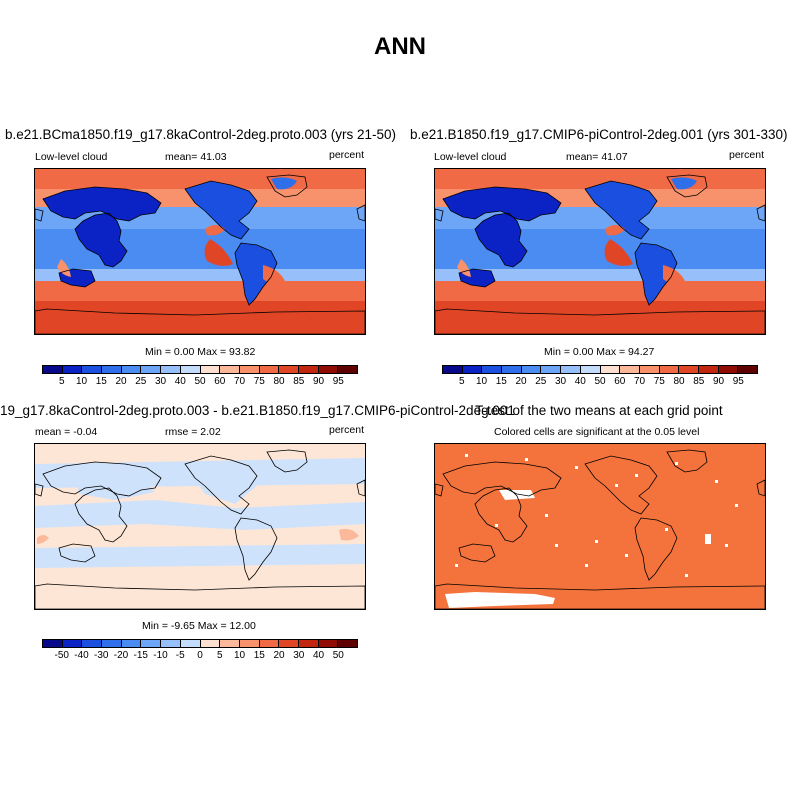 The height and width of the screenshot is (800, 800). I want to click on panel2-variable-label: Low-level cloud, so click(470, 157).